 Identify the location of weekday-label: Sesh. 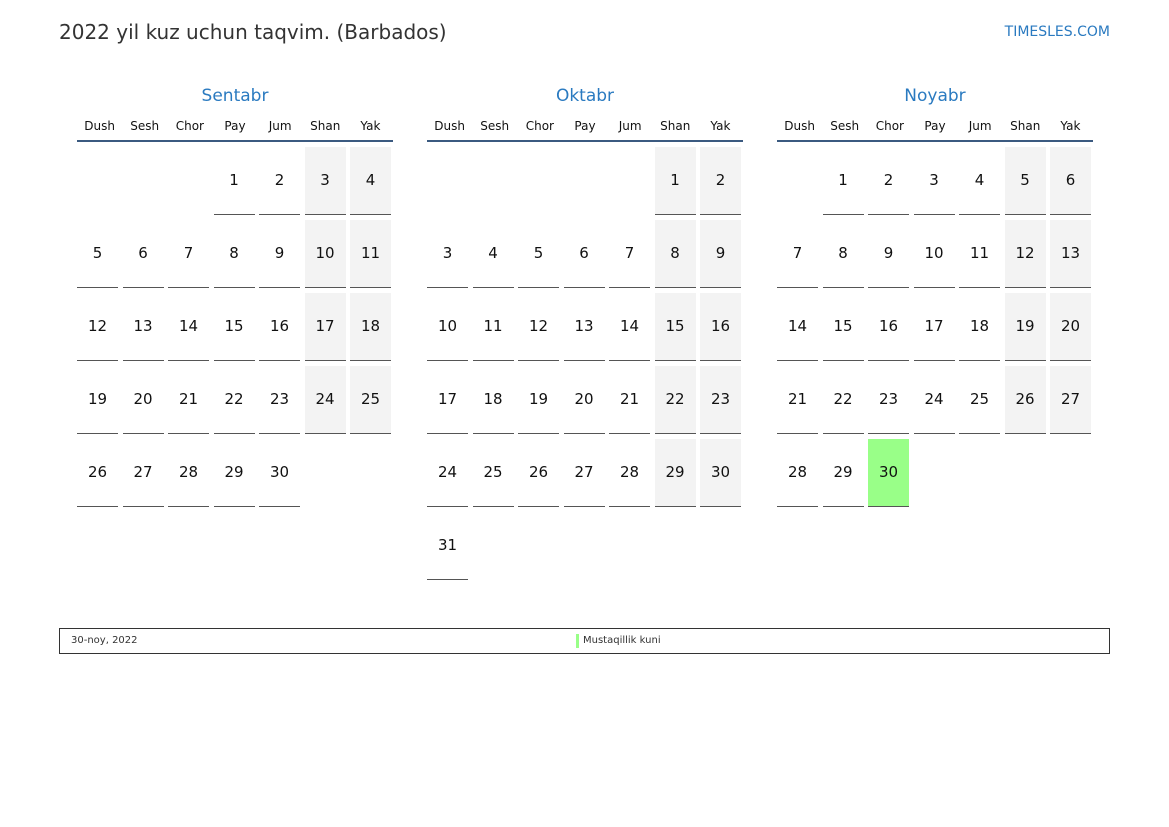
(145, 126).